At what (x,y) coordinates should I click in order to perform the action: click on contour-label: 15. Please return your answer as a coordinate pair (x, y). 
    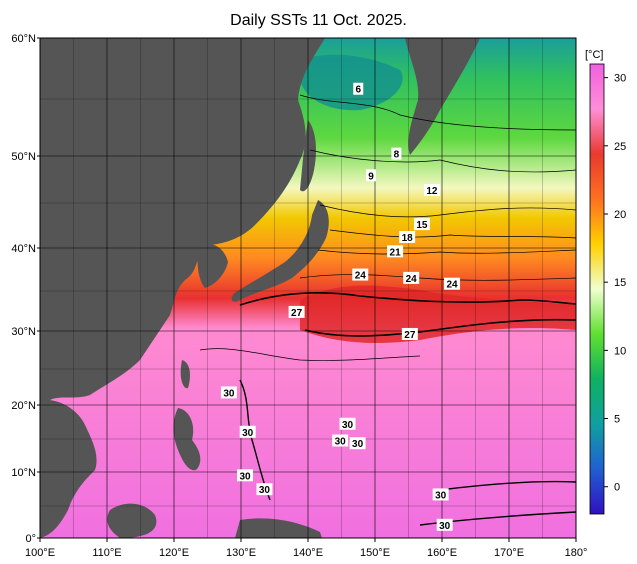
    Looking at the image, I should click on (422, 225).